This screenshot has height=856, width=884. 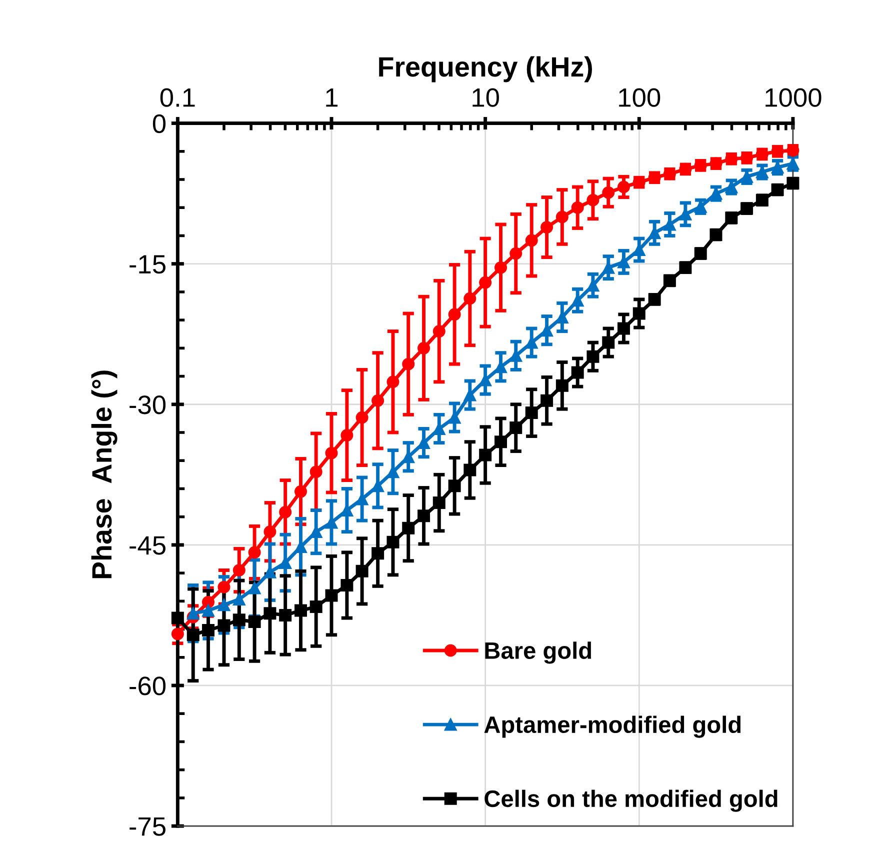 What do you see at coordinates (159, 124) in the screenshot?
I see `y-tick-label: 0` at bounding box center [159, 124].